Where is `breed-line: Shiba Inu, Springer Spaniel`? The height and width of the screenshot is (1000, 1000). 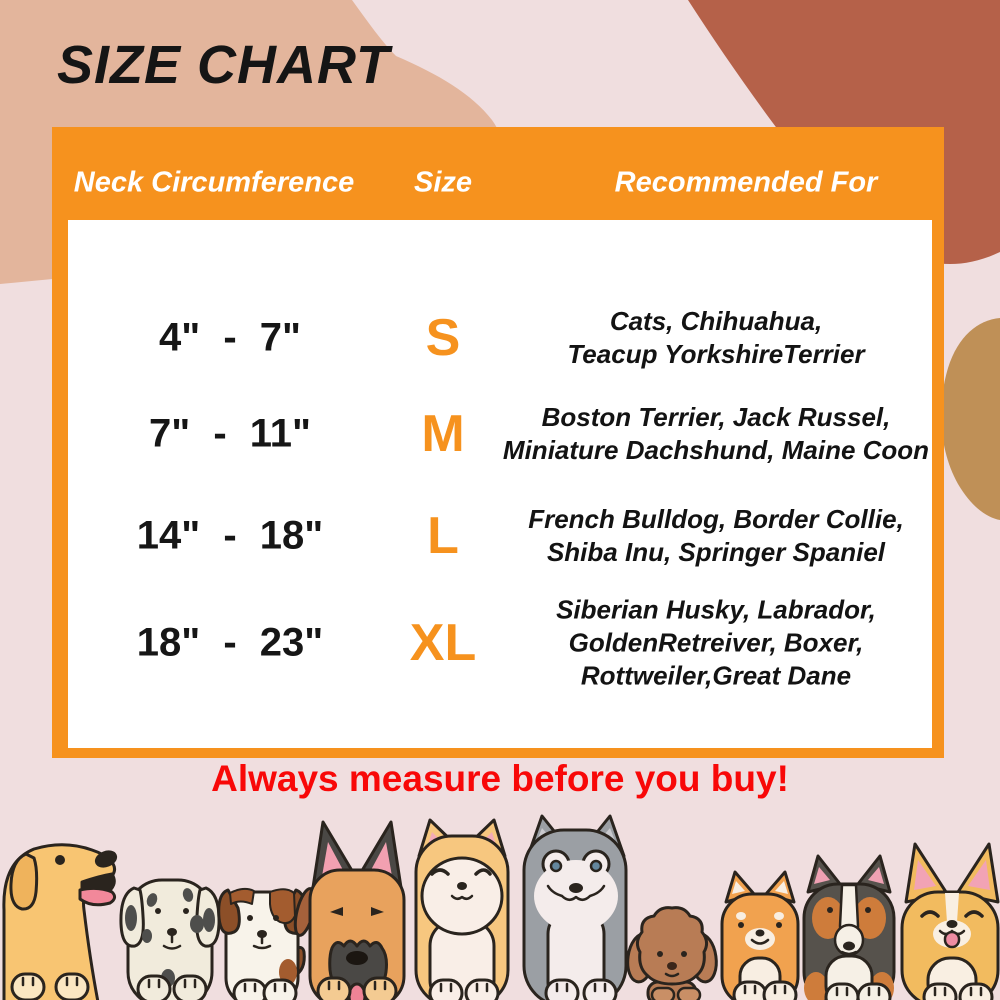 breed-line: Shiba Inu, Springer Spaniel is located at coordinates (716, 552).